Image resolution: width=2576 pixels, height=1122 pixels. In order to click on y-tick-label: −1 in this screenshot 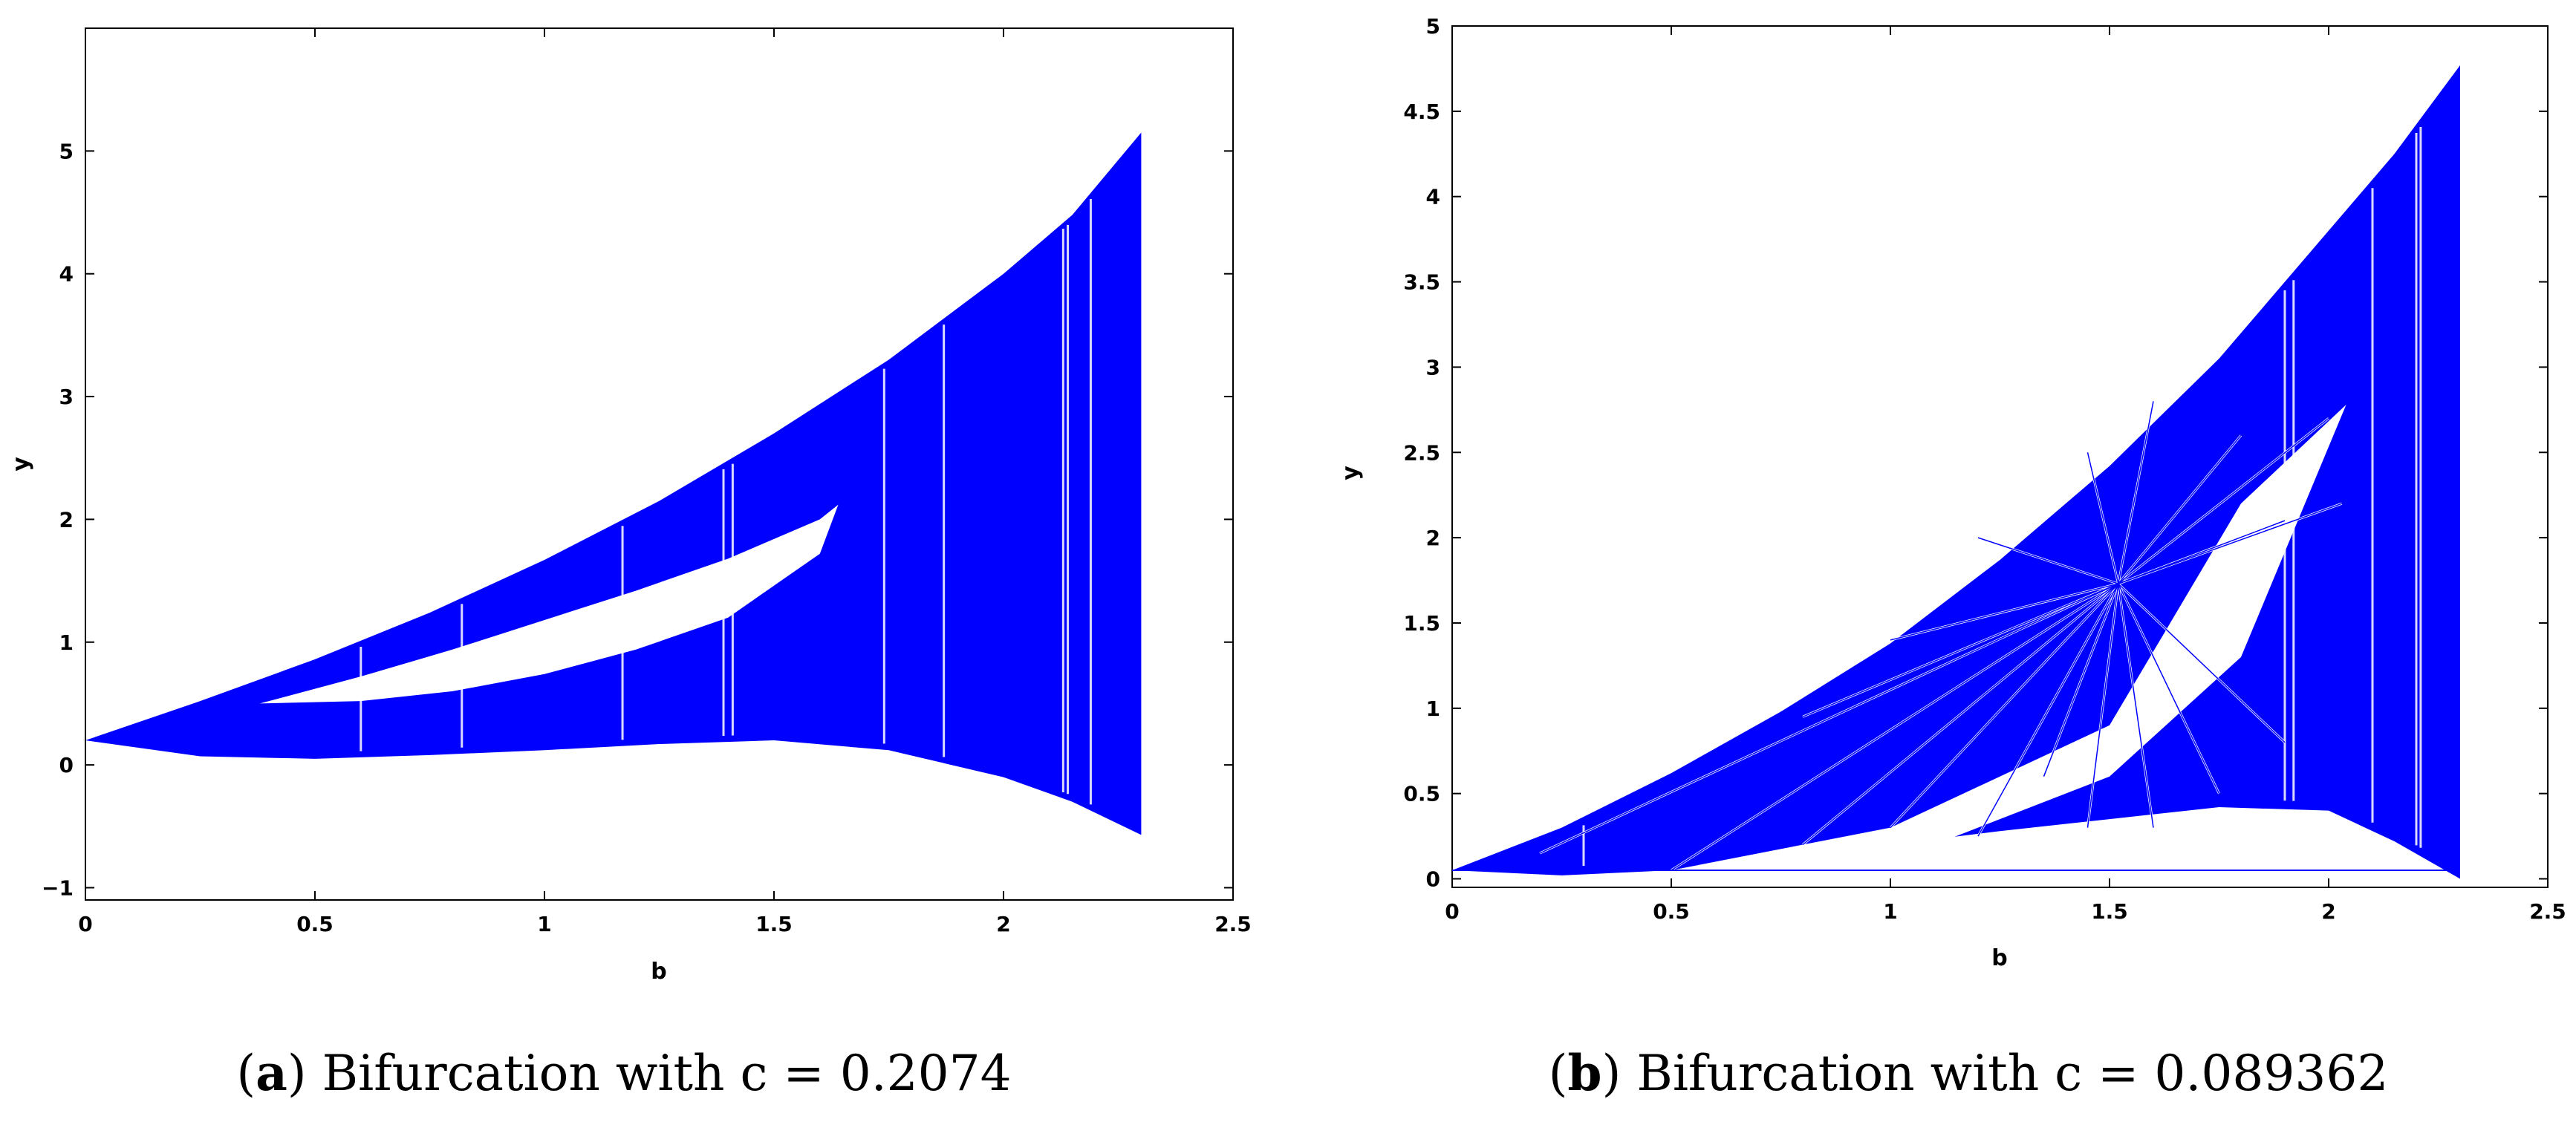, I will do `click(58, 887)`.